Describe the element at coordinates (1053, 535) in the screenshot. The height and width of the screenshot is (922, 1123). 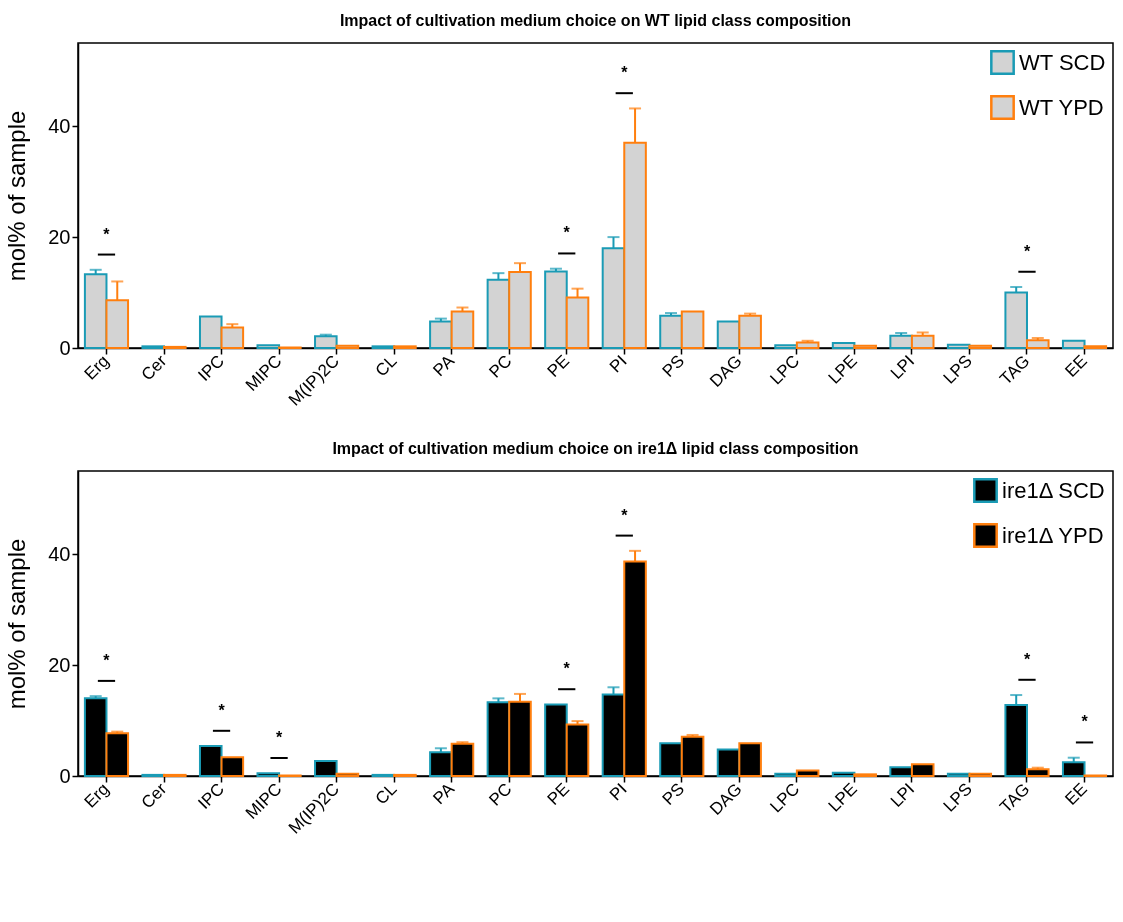
I see `legend-label: ire1Δ YPD` at that location.